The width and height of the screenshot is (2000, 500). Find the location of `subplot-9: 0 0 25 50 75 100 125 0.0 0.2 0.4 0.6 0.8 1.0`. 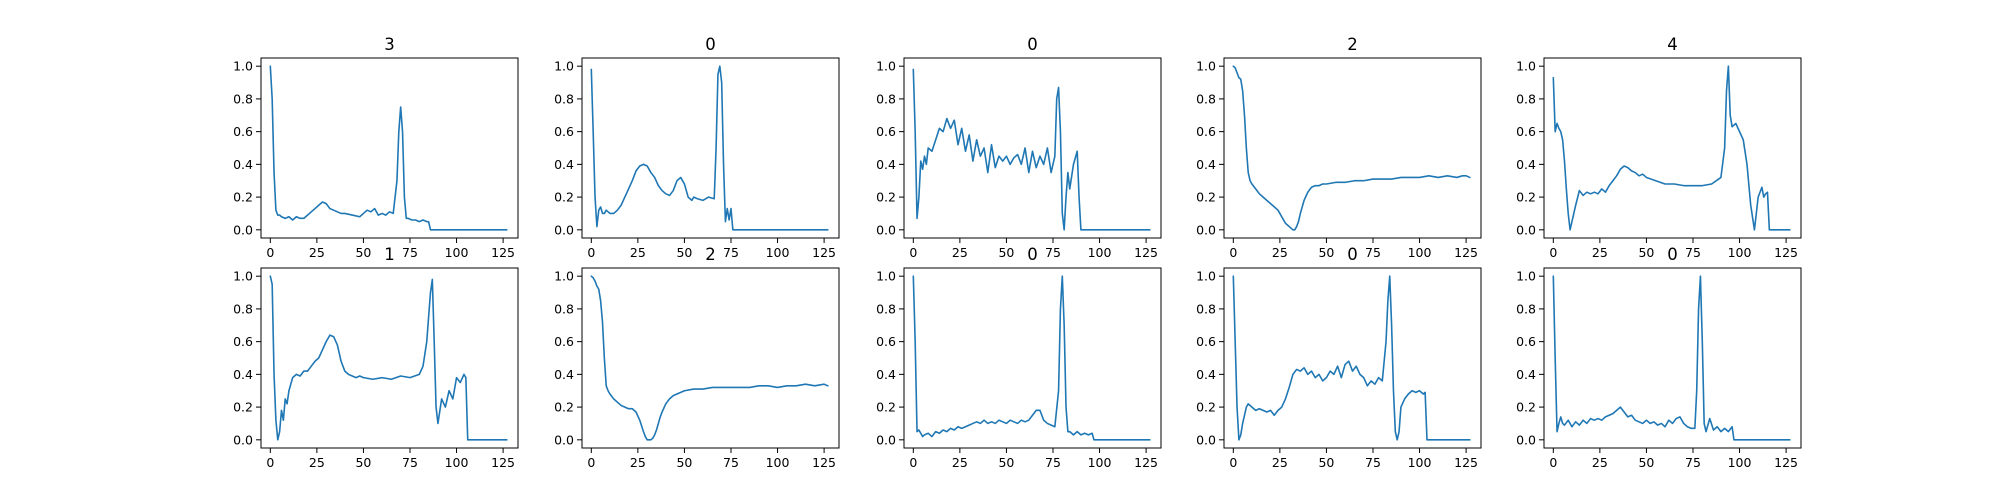

subplot-9: 0 0 25 50 75 100 125 0.0 0.2 0.4 0.6 0.8 1.0 is located at coordinates (1339, 357).